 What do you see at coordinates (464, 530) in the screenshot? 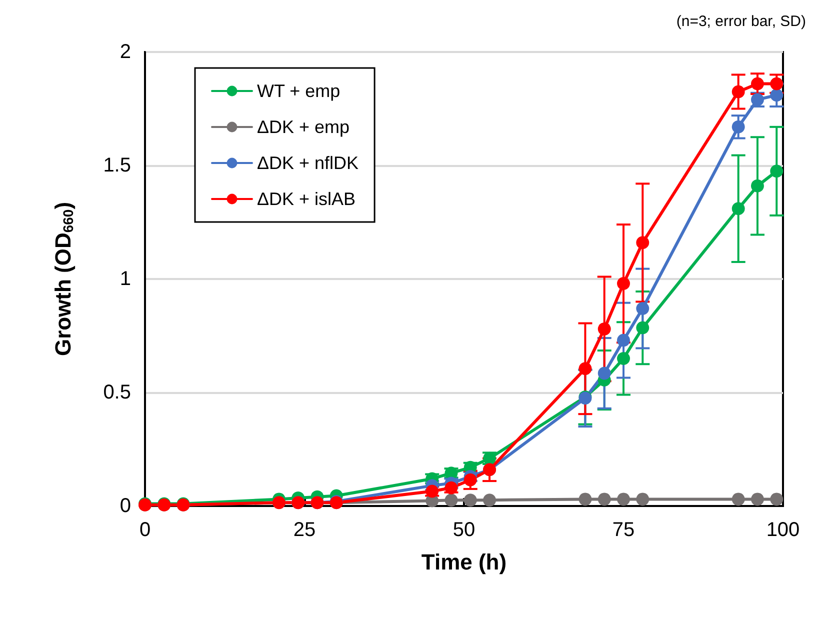
I see `x-tick-label: 50` at bounding box center [464, 530].